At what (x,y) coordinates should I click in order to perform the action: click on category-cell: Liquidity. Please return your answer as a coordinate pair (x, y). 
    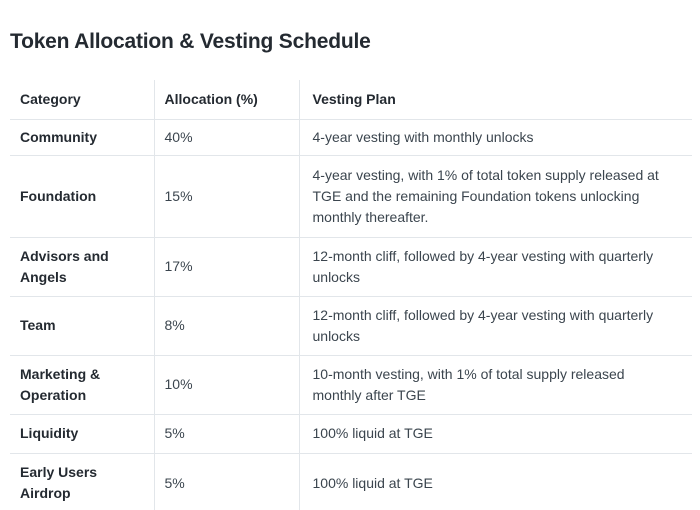
    Looking at the image, I should click on (82, 434).